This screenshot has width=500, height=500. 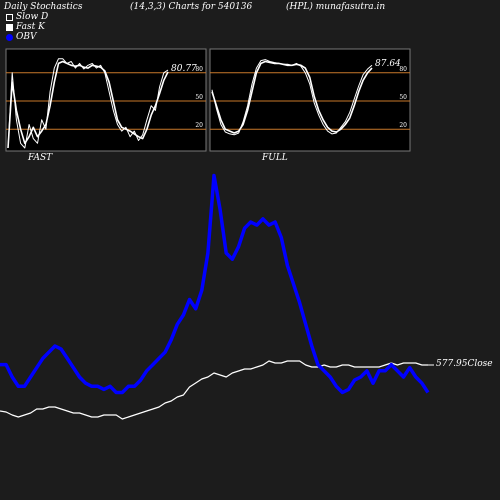 I want to click on slow-d-swatch-icon, so click(x=9, y=17).